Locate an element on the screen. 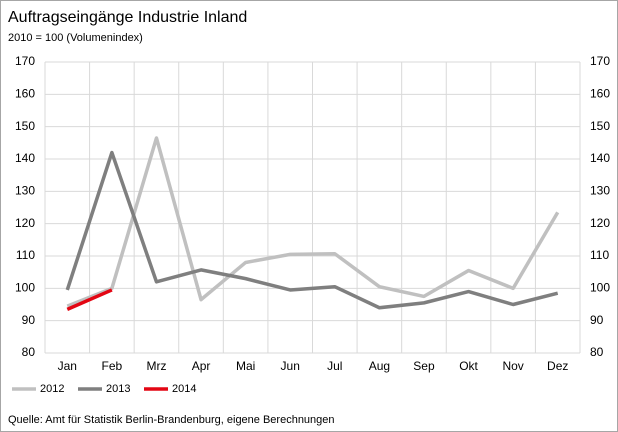  x-tick-label: Feb is located at coordinates (112, 366).